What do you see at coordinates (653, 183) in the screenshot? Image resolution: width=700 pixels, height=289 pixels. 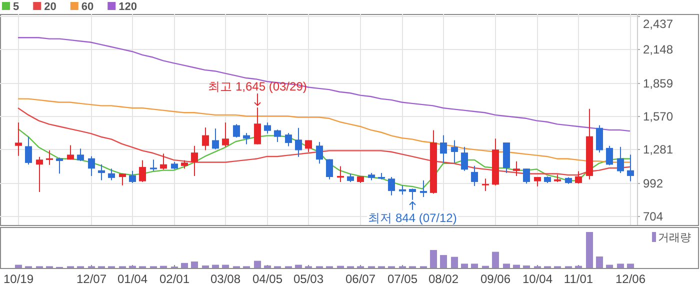 I see `y-tick-label: 992` at bounding box center [653, 183].